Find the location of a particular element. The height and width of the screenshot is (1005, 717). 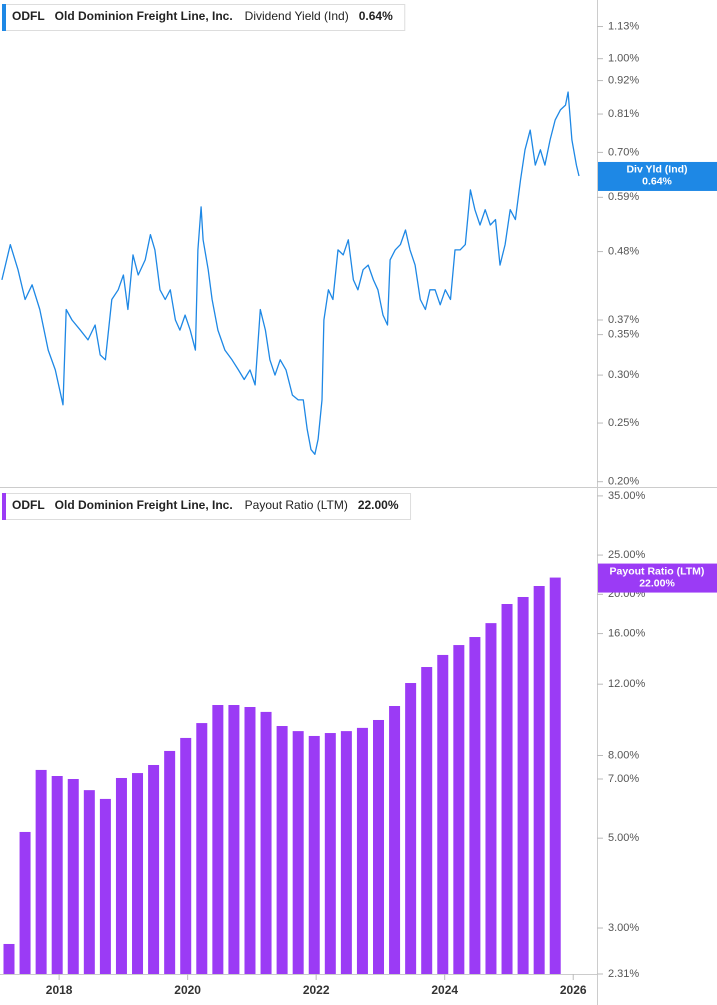

y-tick-label: 0.25% is located at coordinates (623, 423).